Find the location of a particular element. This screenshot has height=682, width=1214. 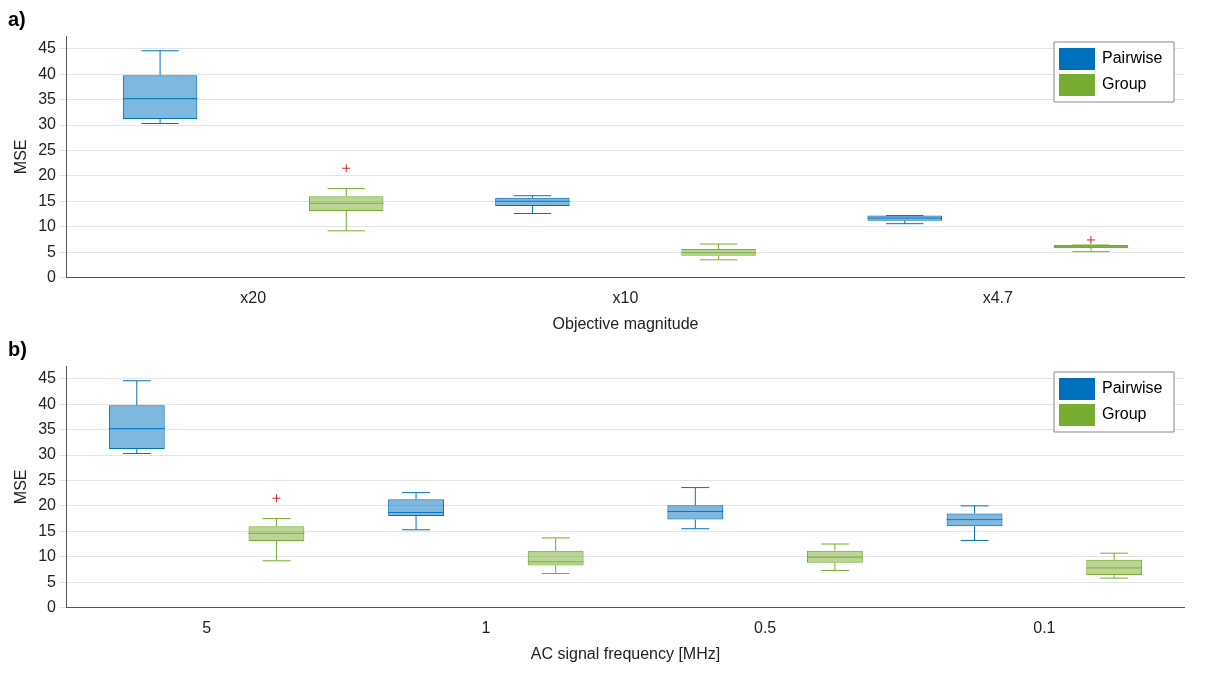

chart-title: b) is located at coordinates (17, 348).